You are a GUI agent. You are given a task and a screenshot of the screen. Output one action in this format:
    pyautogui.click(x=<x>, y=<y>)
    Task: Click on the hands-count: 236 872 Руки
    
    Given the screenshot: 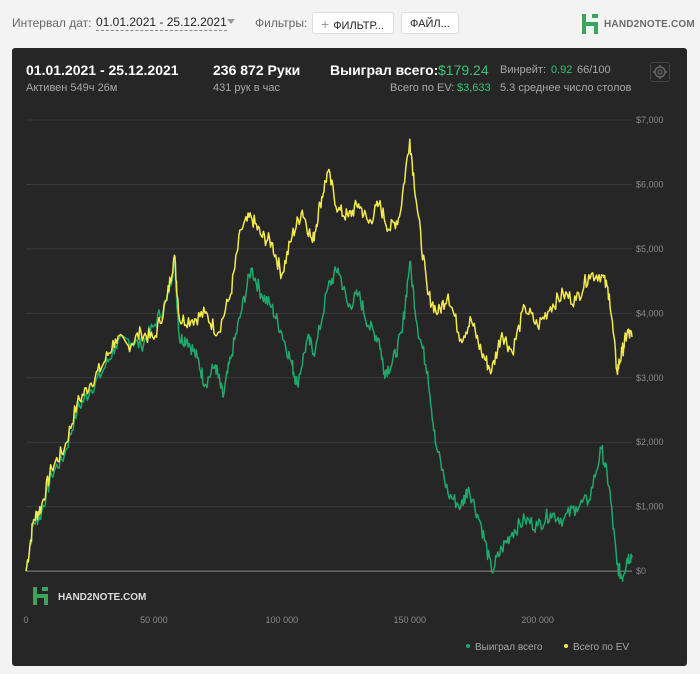 What is the action you would take?
    pyautogui.click(x=257, y=70)
    